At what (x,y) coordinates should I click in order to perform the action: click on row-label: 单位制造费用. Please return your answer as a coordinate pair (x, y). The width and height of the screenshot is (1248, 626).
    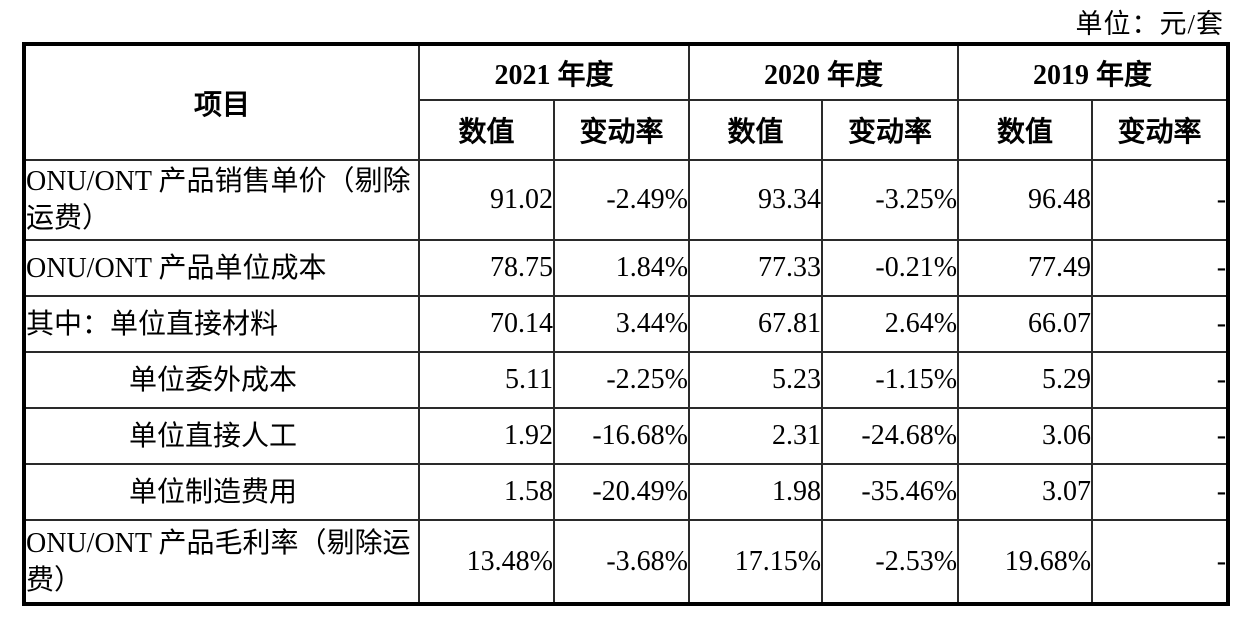
    Looking at the image, I should click on (221, 492).